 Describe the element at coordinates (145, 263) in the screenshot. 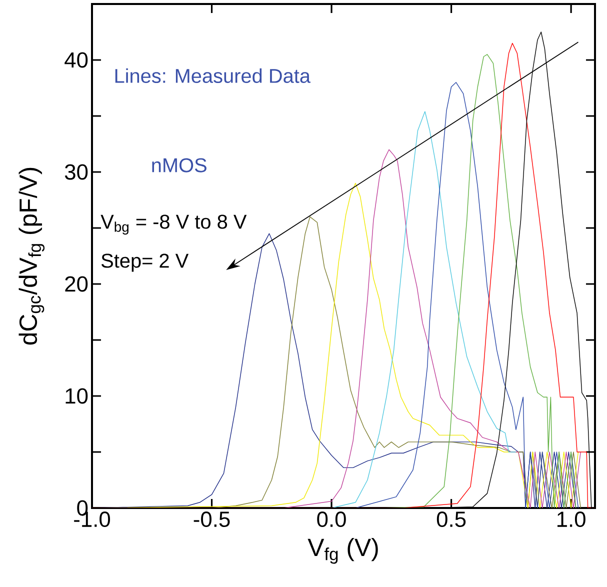

I see `annotation: Step= 2 V` at that location.